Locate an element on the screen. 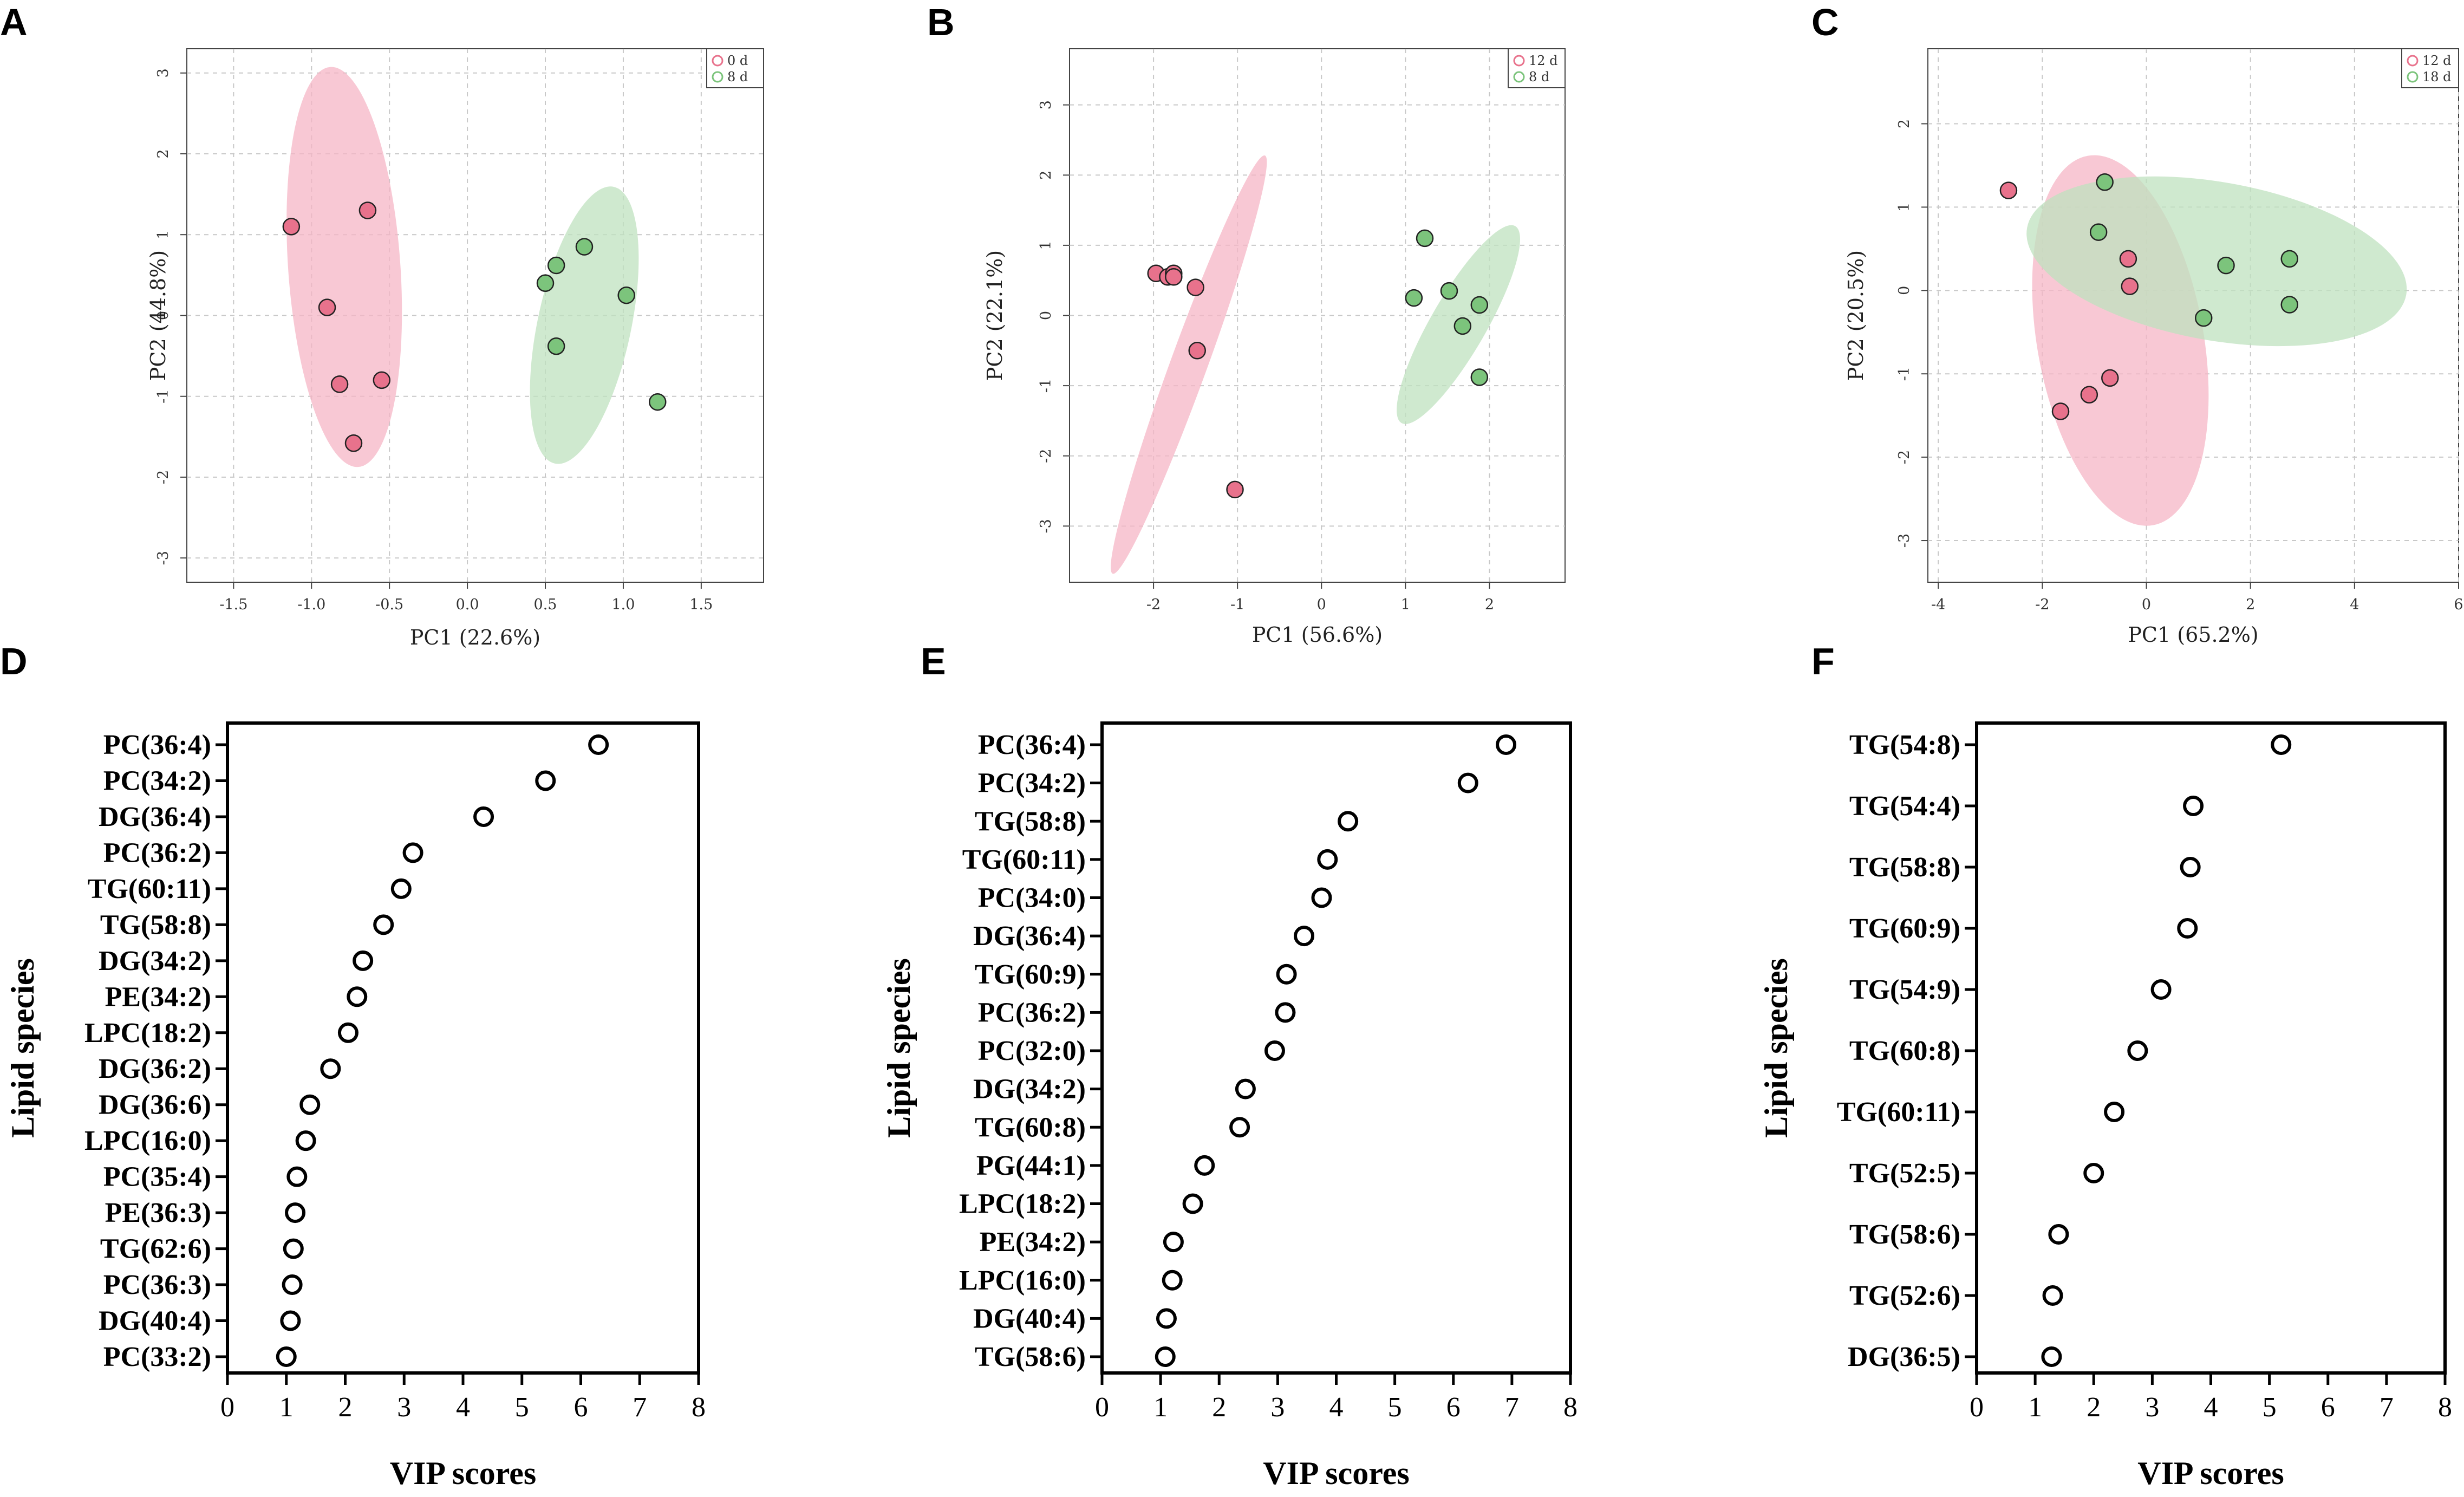 The height and width of the screenshot is (1497, 2464). y-tick-label: 2 is located at coordinates (163, 154).